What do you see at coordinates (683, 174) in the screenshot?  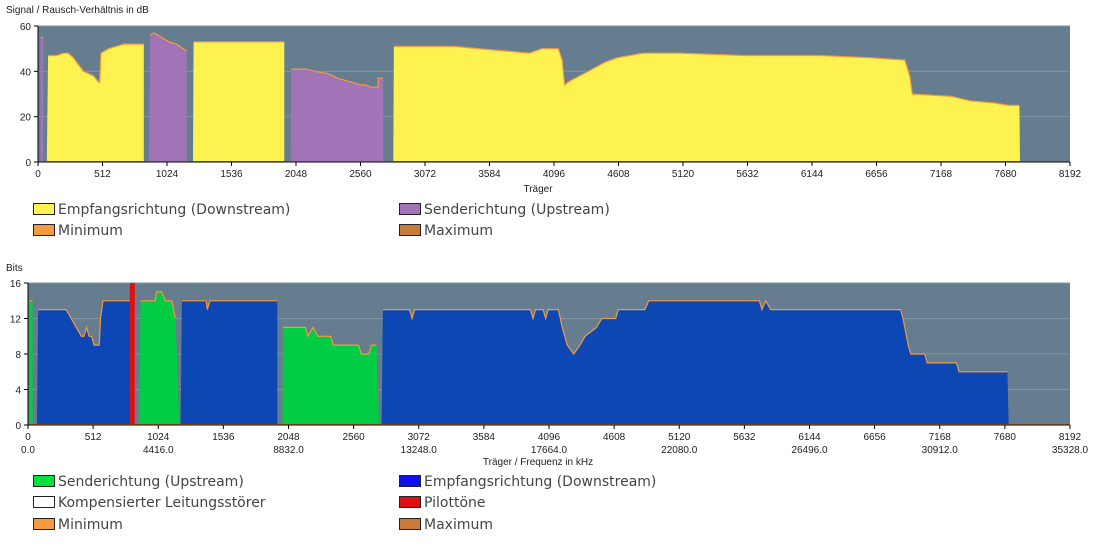 I see `snr-x-tick-label: 5120` at bounding box center [683, 174].